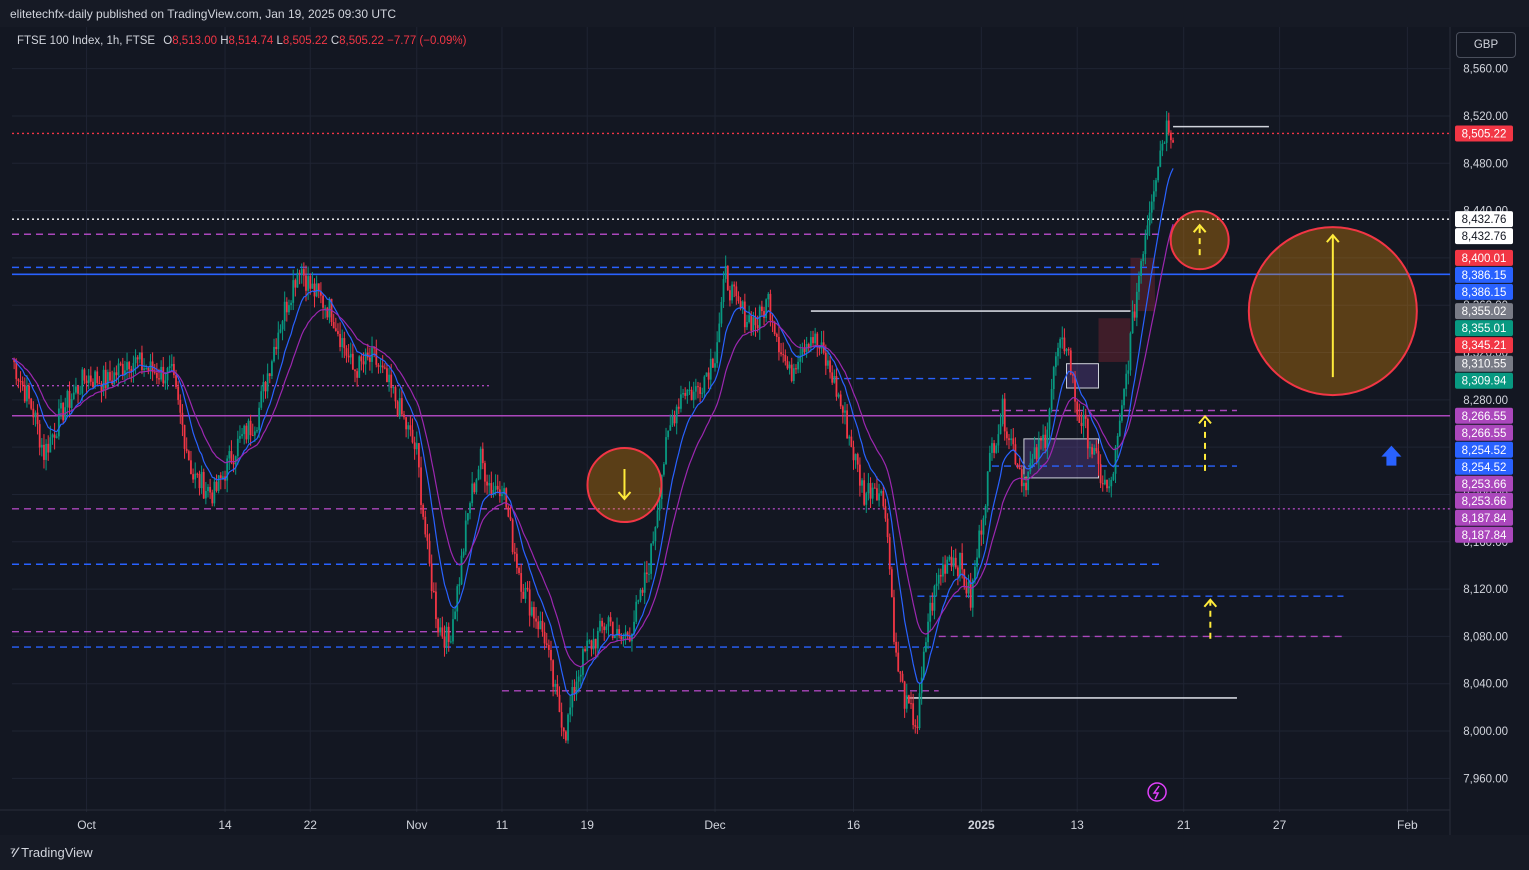  I want to click on arrow-head, so click(1210, 603).